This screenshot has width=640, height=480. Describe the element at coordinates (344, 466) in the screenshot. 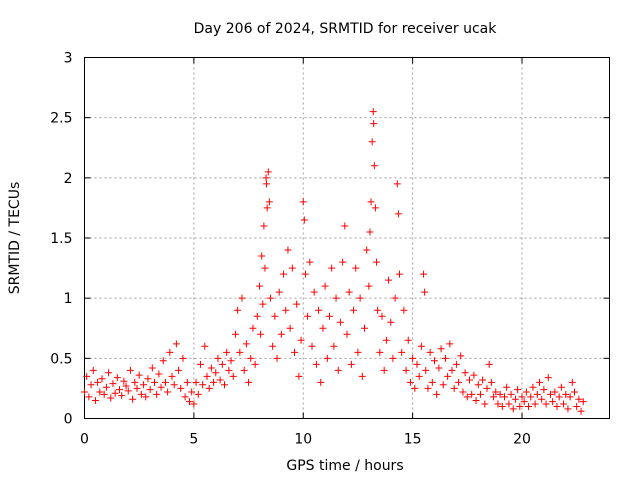

I see `x-axis-label: GPS time / hours` at that location.